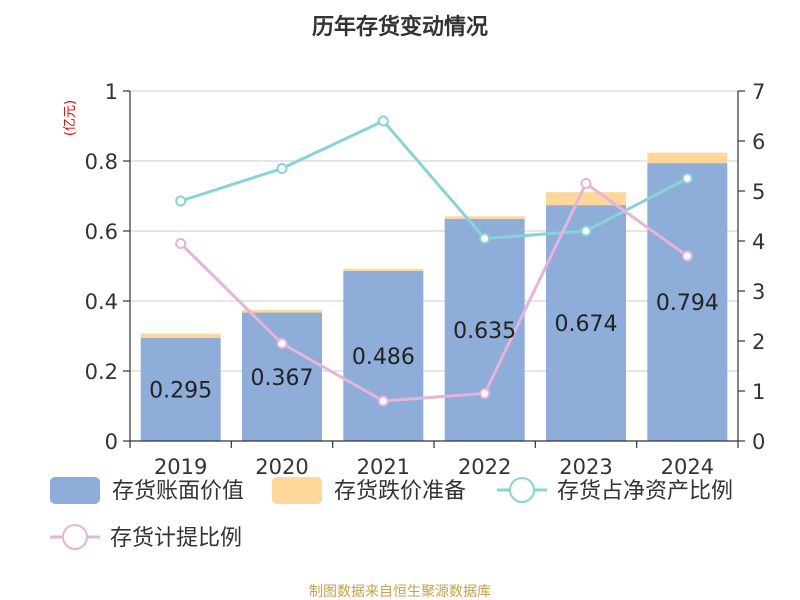 The width and height of the screenshot is (800, 600). I want to click on bar-value-label: 0.674, so click(586, 324).